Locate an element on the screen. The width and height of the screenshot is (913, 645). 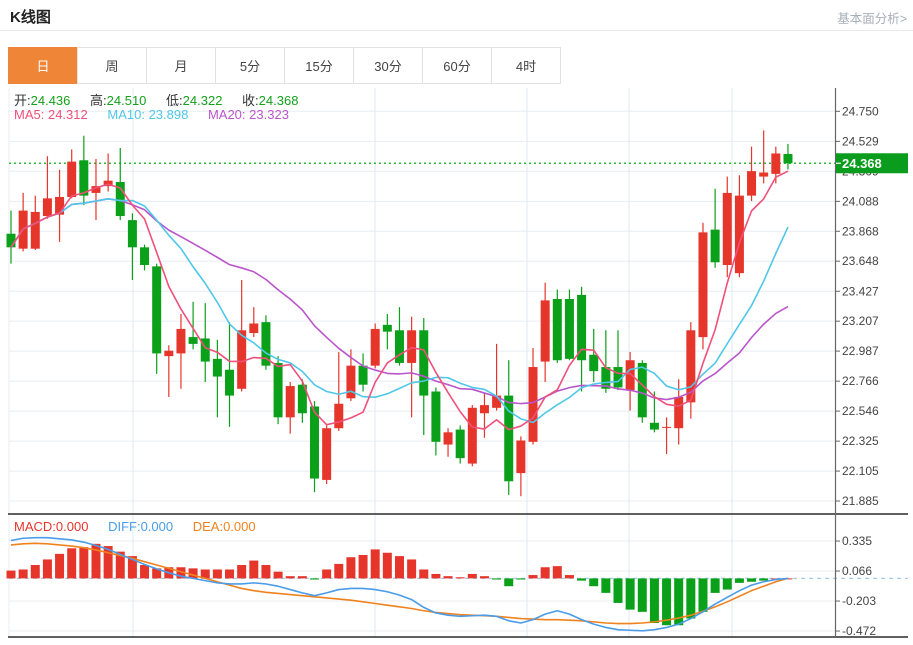
macd-axis-label: 0.335 is located at coordinates (857, 541).